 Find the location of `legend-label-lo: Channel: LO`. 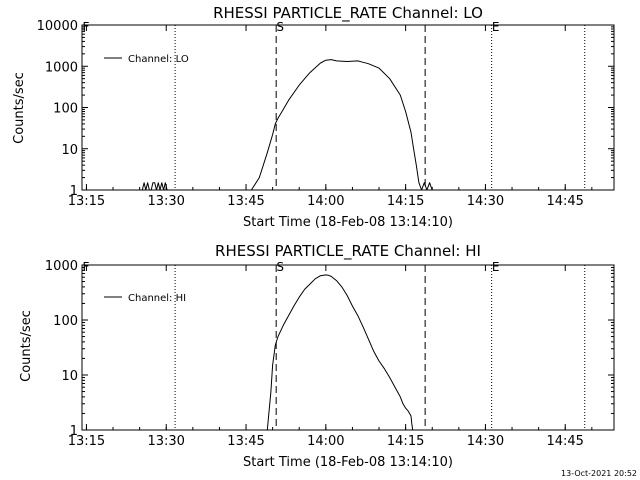

legend-label-lo: Channel: LO is located at coordinates (158, 59).